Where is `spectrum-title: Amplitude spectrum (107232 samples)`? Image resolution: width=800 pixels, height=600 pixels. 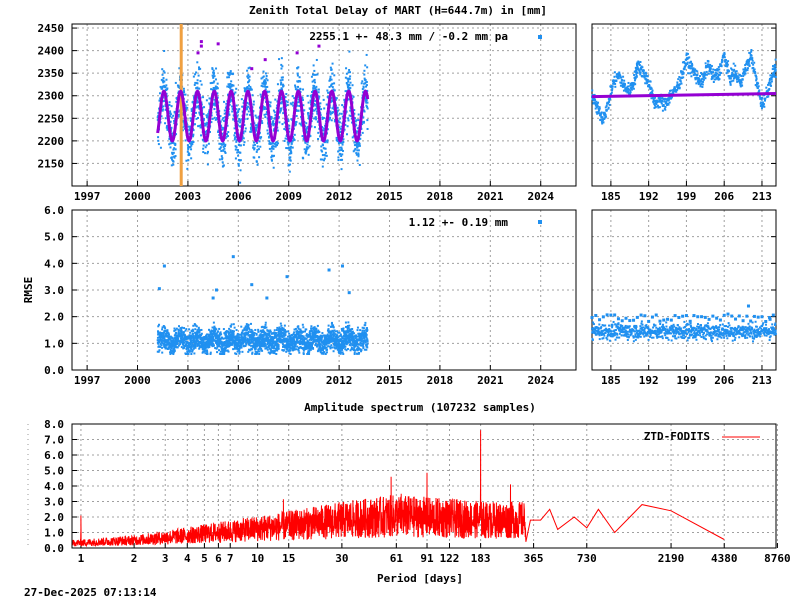
spectrum-title: Amplitude spectrum (107232 samples) is located at coordinates (420, 407).